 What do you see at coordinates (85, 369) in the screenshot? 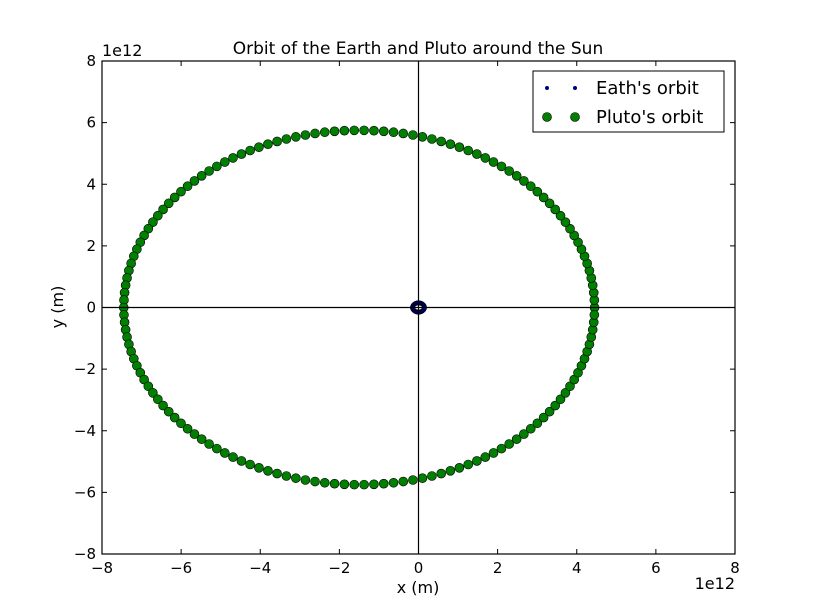
I see `y-tick-label: −2` at bounding box center [85, 369].